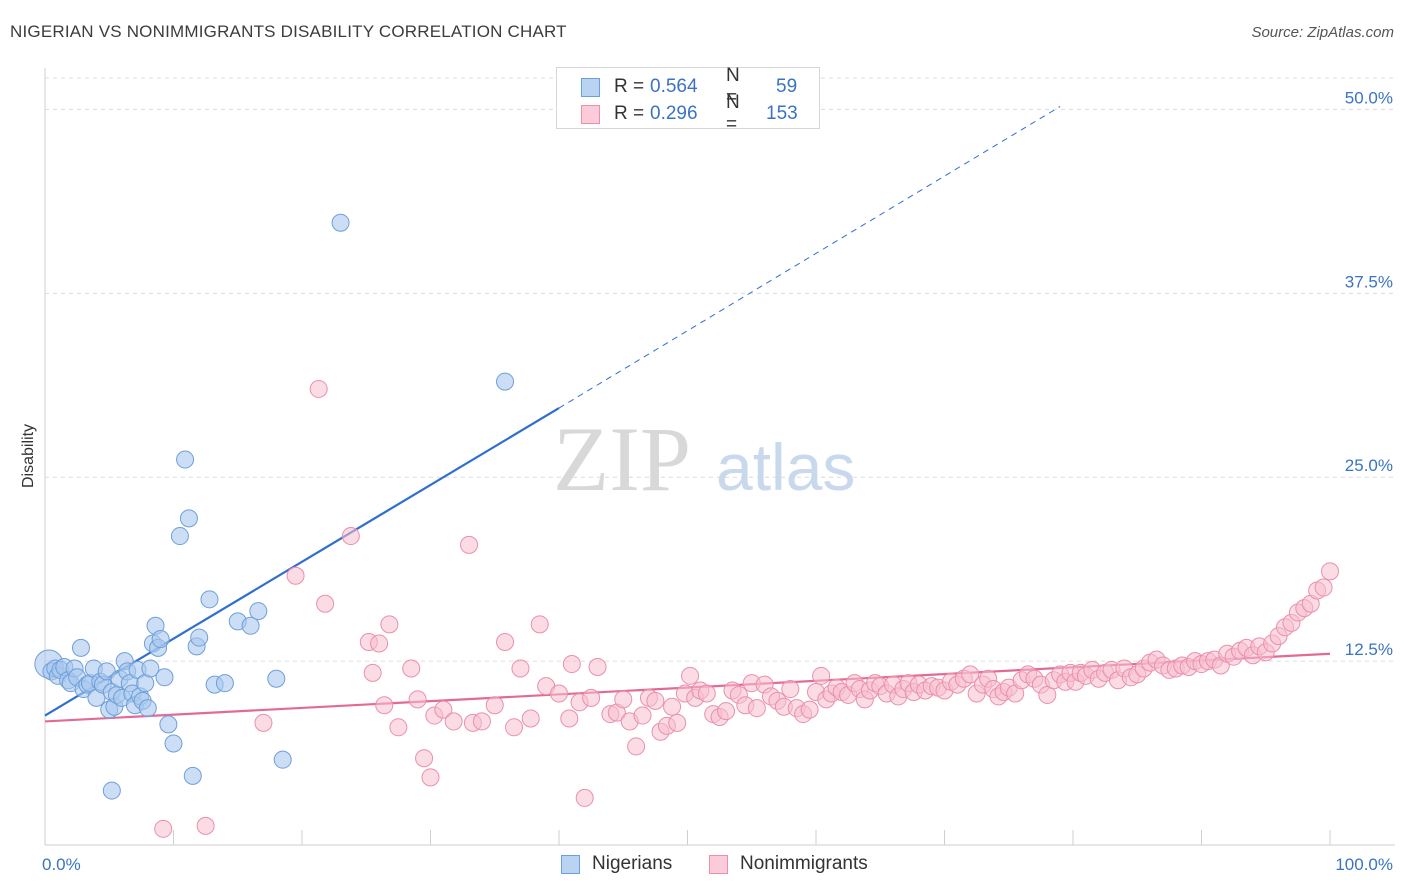 The height and width of the screenshot is (892, 1406). Describe the element at coordinates (590, 114) in the screenshot. I see `pink-swatch` at that location.